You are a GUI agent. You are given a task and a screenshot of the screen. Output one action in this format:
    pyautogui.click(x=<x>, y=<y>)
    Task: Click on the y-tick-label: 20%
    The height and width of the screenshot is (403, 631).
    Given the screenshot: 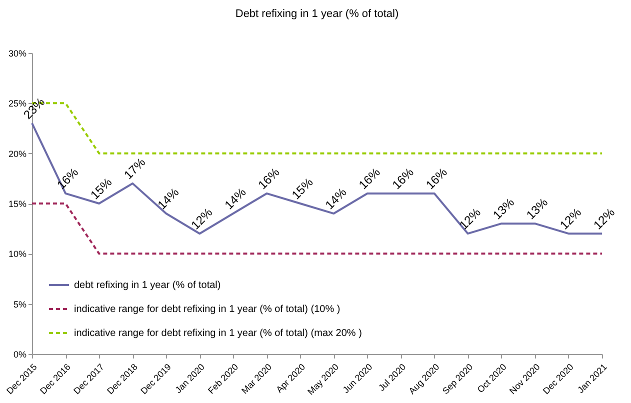 What is the action you would take?
    pyautogui.click(x=17, y=153)
    